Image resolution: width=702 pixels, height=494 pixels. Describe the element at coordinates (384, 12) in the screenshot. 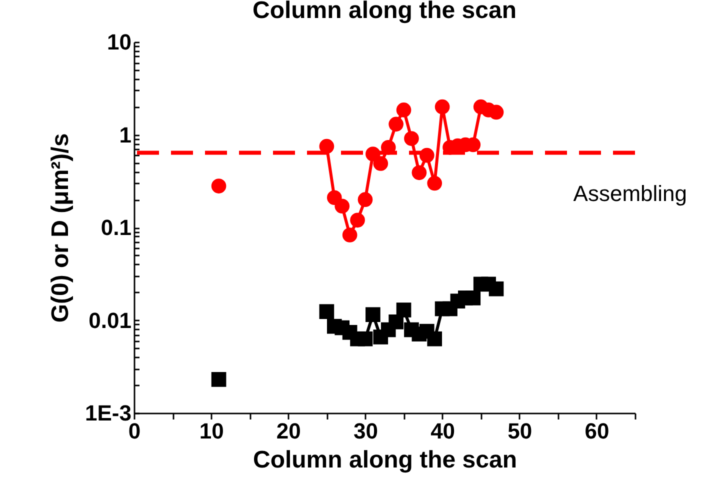

I see `chart-title: Column along the scan` at that location.